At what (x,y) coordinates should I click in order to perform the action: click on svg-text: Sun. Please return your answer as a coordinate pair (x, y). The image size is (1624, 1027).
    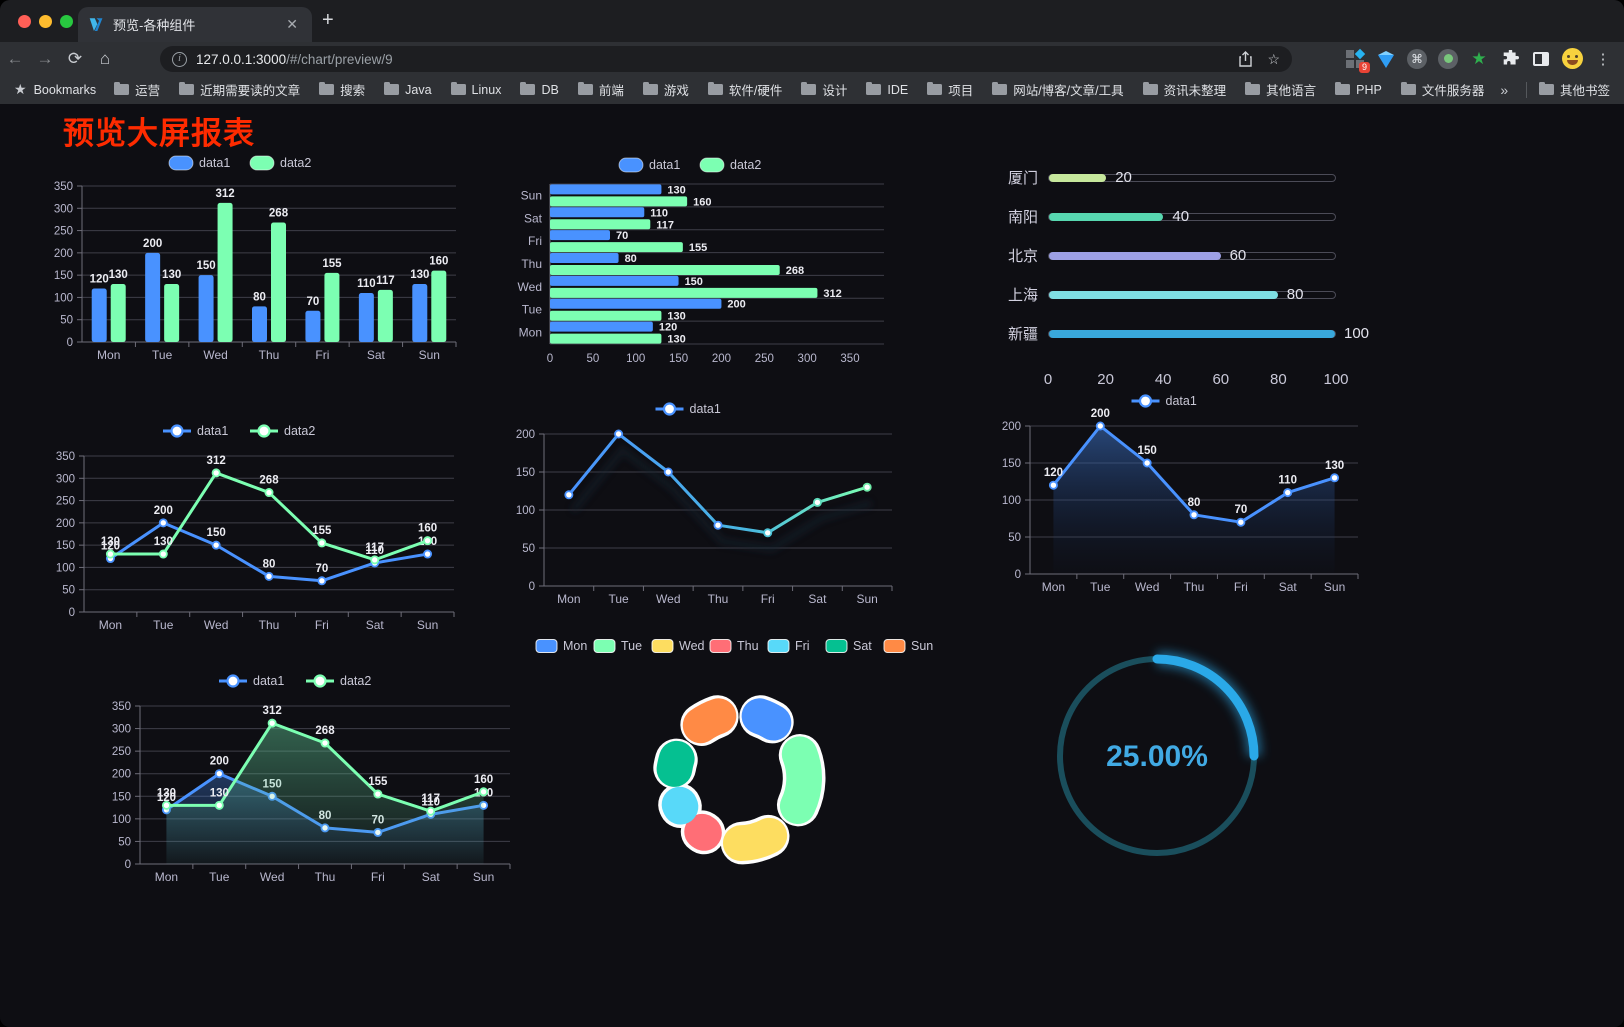
    Looking at the image, I should click on (483, 877).